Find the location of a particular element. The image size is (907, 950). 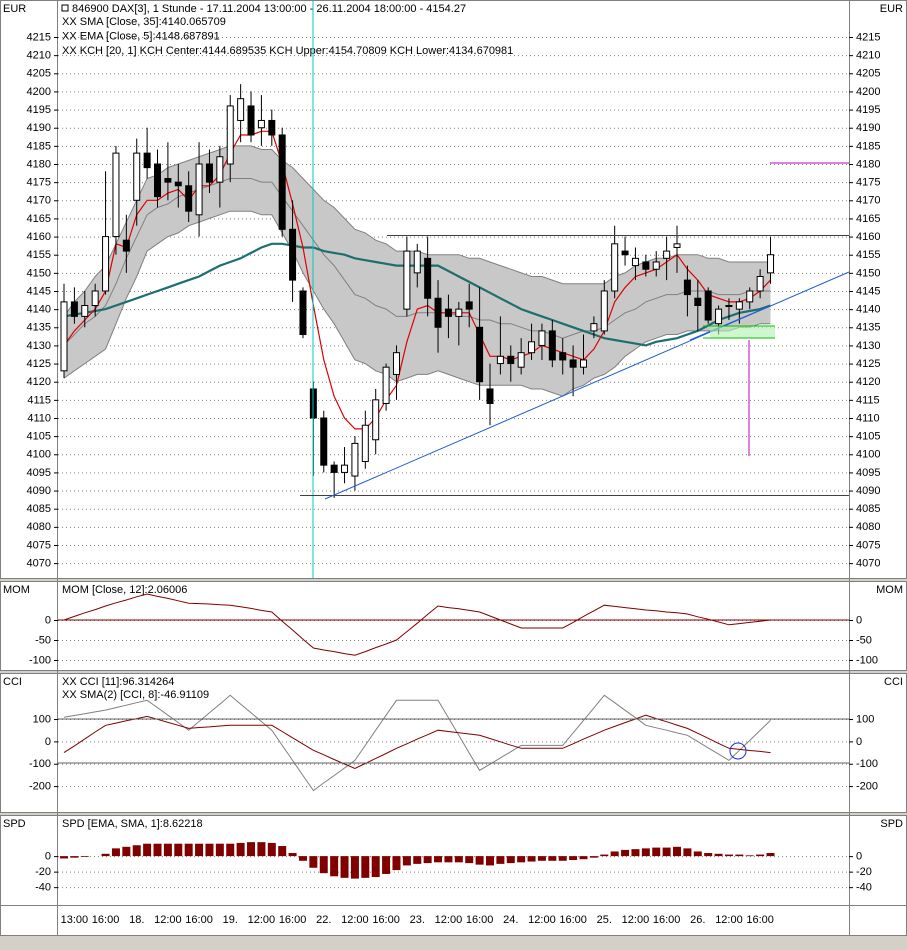

y-tick-label: -20 is located at coordinates (43, 872).